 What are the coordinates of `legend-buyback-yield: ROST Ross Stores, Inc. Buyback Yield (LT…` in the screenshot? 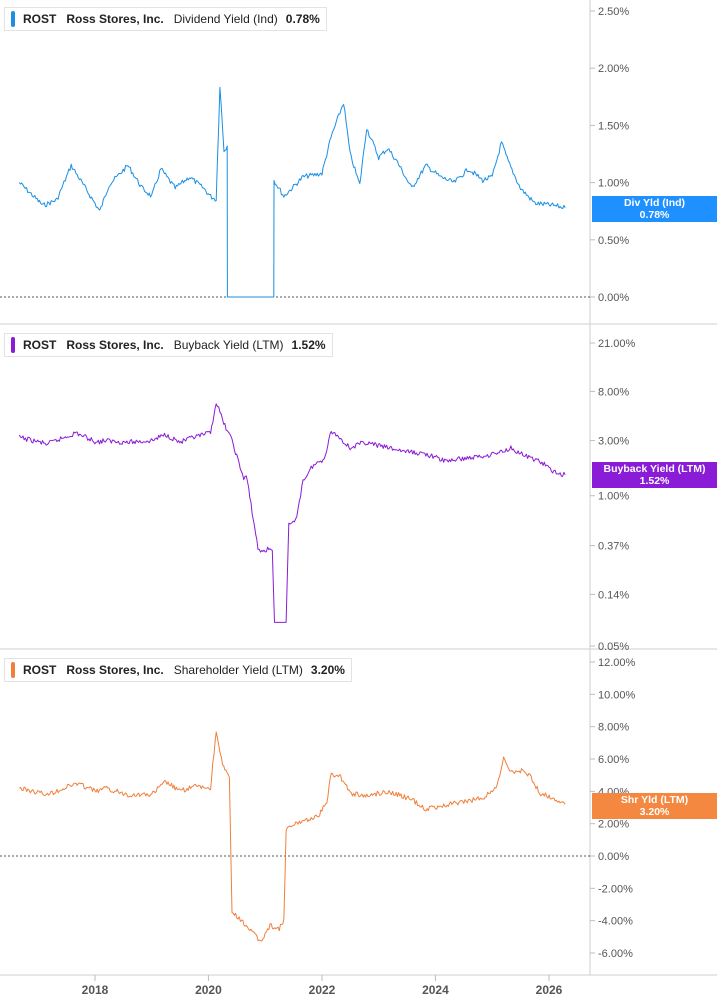 It's located at (168, 345).